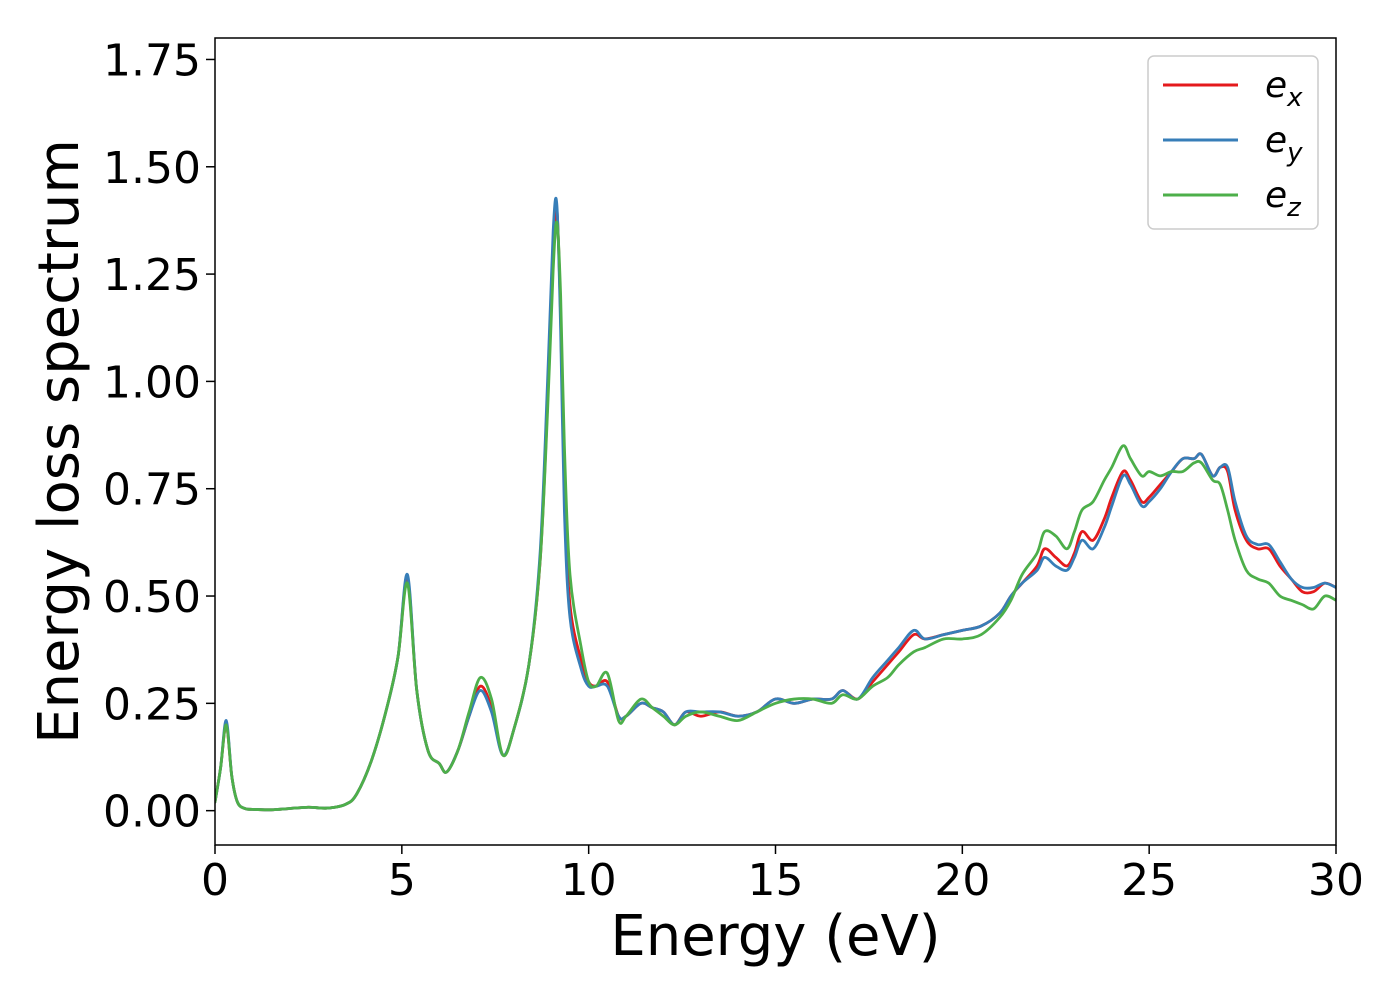 Image resolution: width=1400 pixels, height=1000 pixels. I want to click on legend: ex ey ez, so click(1233, 142).